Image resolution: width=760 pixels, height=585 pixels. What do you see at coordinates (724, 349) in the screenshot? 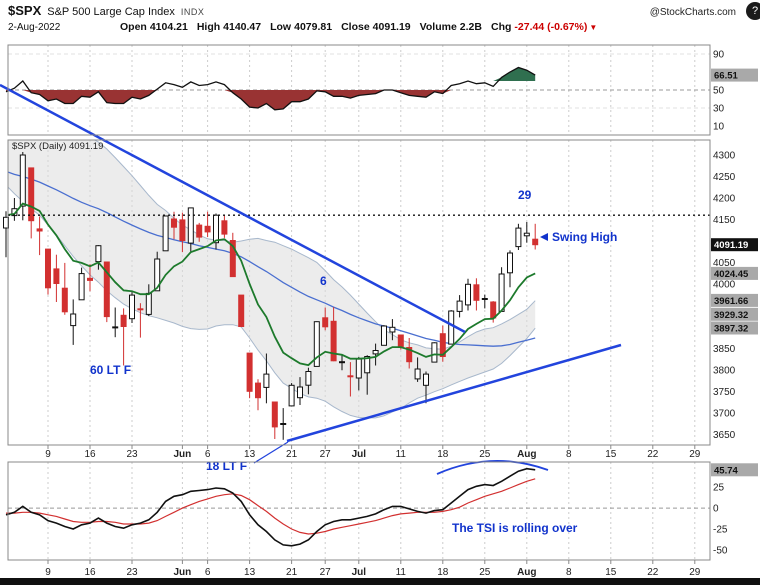
I see `svg-text: 3850` at bounding box center [724, 349].